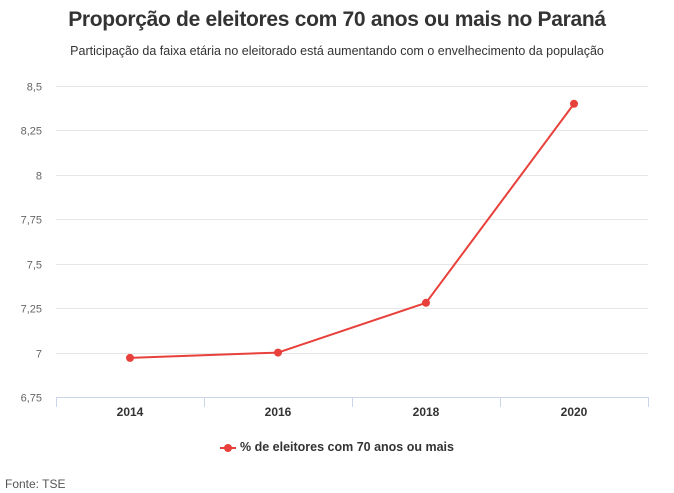 The image size is (674, 493). What do you see at coordinates (31, 399) in the screenshot?
I see `y-tick-label: 6,75` at bounding box center [31, 399].